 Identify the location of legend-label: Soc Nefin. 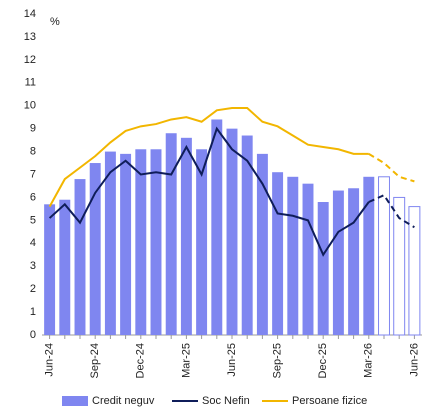
(226, 401).